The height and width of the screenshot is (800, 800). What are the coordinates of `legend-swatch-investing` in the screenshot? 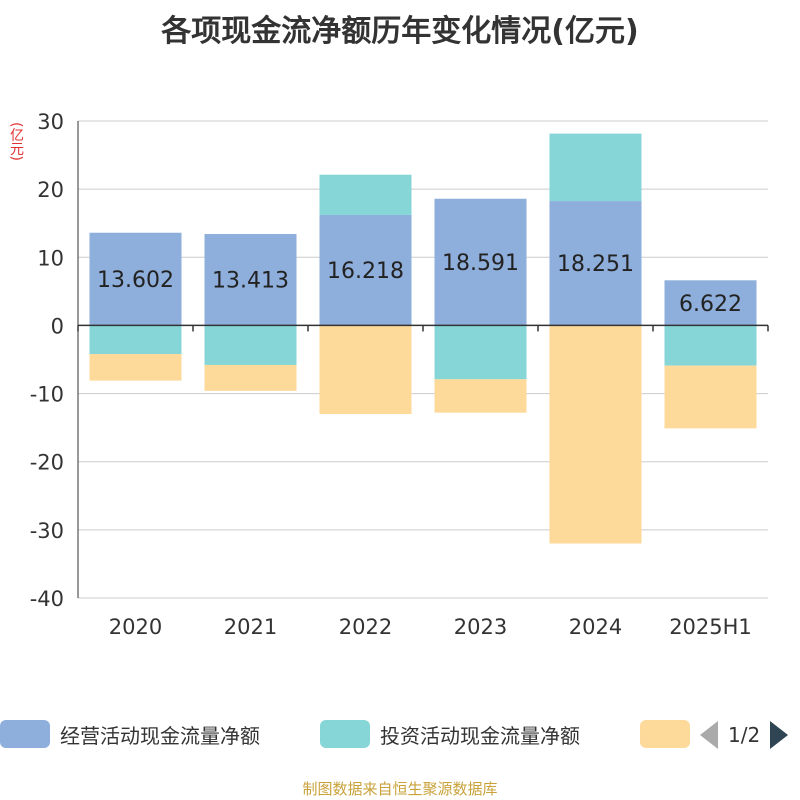 It's located at (345, 734).